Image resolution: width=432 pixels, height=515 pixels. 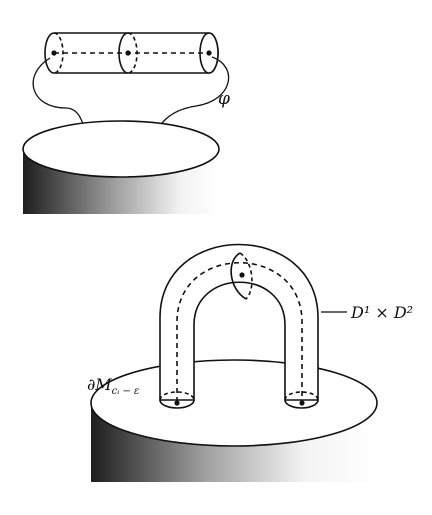 I want to click on handle-cylinder-top, so click(x=131, y=53).